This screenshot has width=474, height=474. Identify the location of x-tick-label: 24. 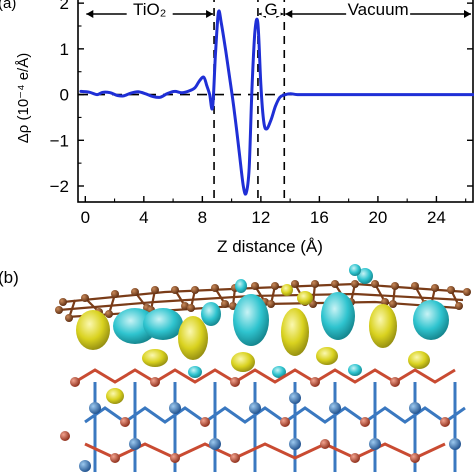
(436, 217).